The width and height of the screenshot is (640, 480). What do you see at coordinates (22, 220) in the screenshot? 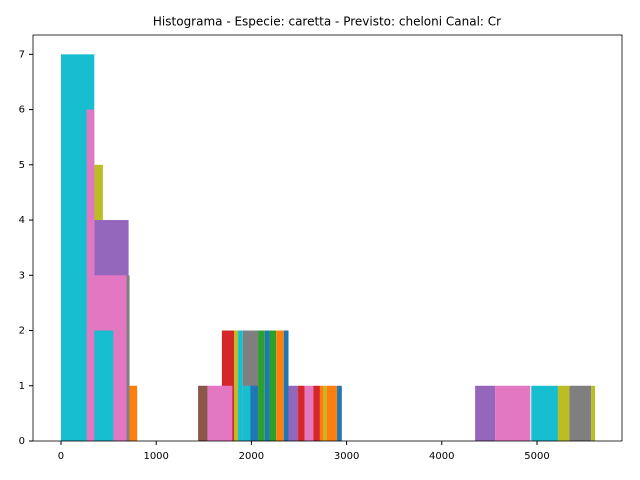
I see `y-tick-label: 4` at bounding box center [22, 220].